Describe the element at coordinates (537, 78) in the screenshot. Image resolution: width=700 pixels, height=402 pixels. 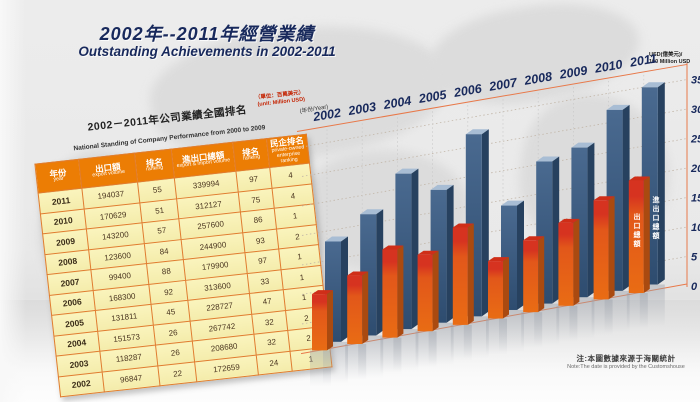
I see `year-label: 2008` at that location.